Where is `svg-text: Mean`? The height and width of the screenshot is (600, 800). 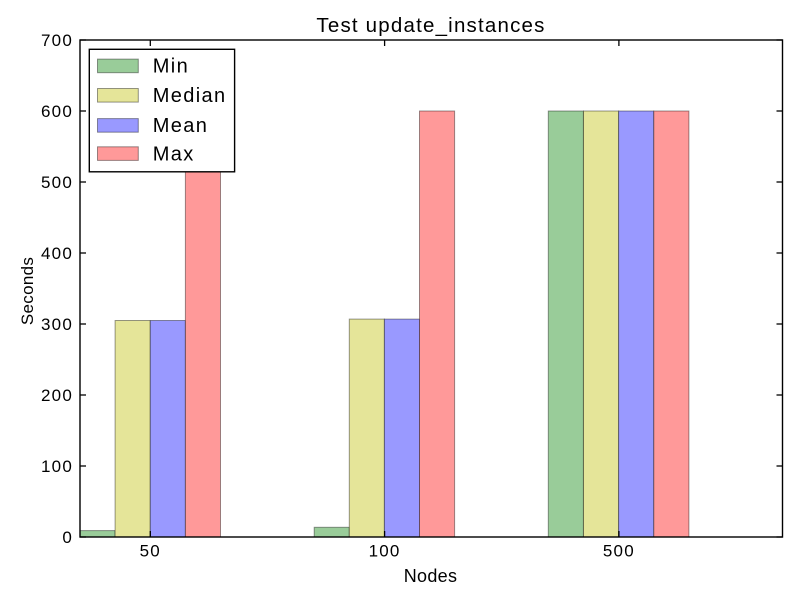
svg-text: Mean is located at coordinates (180, 126).